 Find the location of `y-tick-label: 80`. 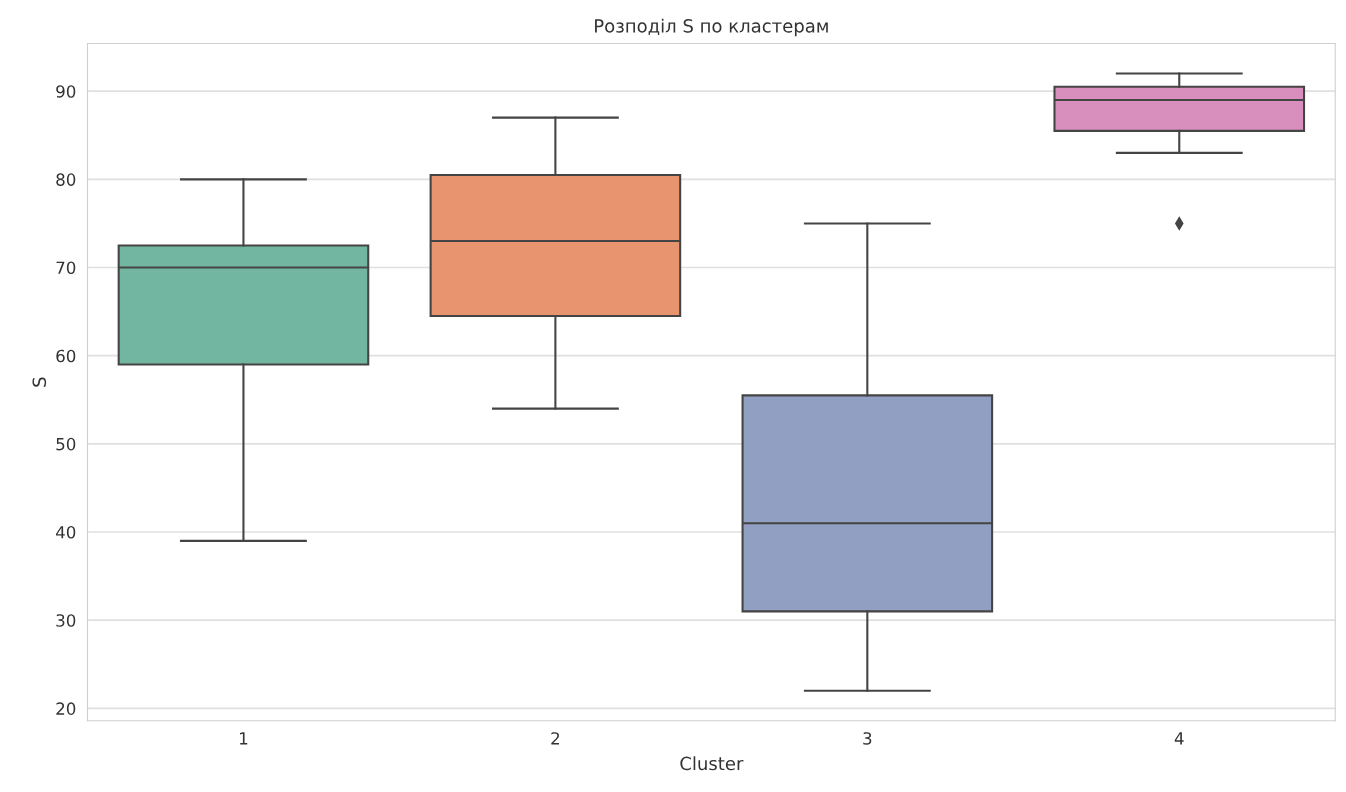

y-tick-label: 80 is located at coordinates (66, 179).